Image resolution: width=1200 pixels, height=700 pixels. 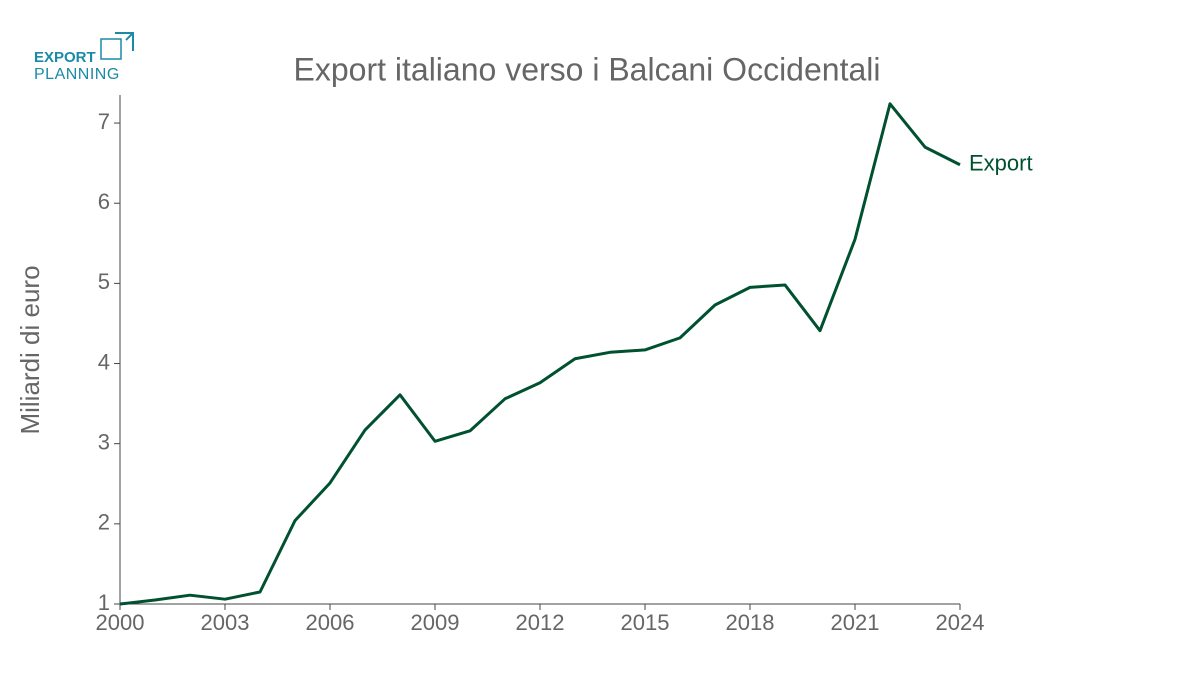 I want to click on x-tick-label: 2003, so click(x=225, y=622).